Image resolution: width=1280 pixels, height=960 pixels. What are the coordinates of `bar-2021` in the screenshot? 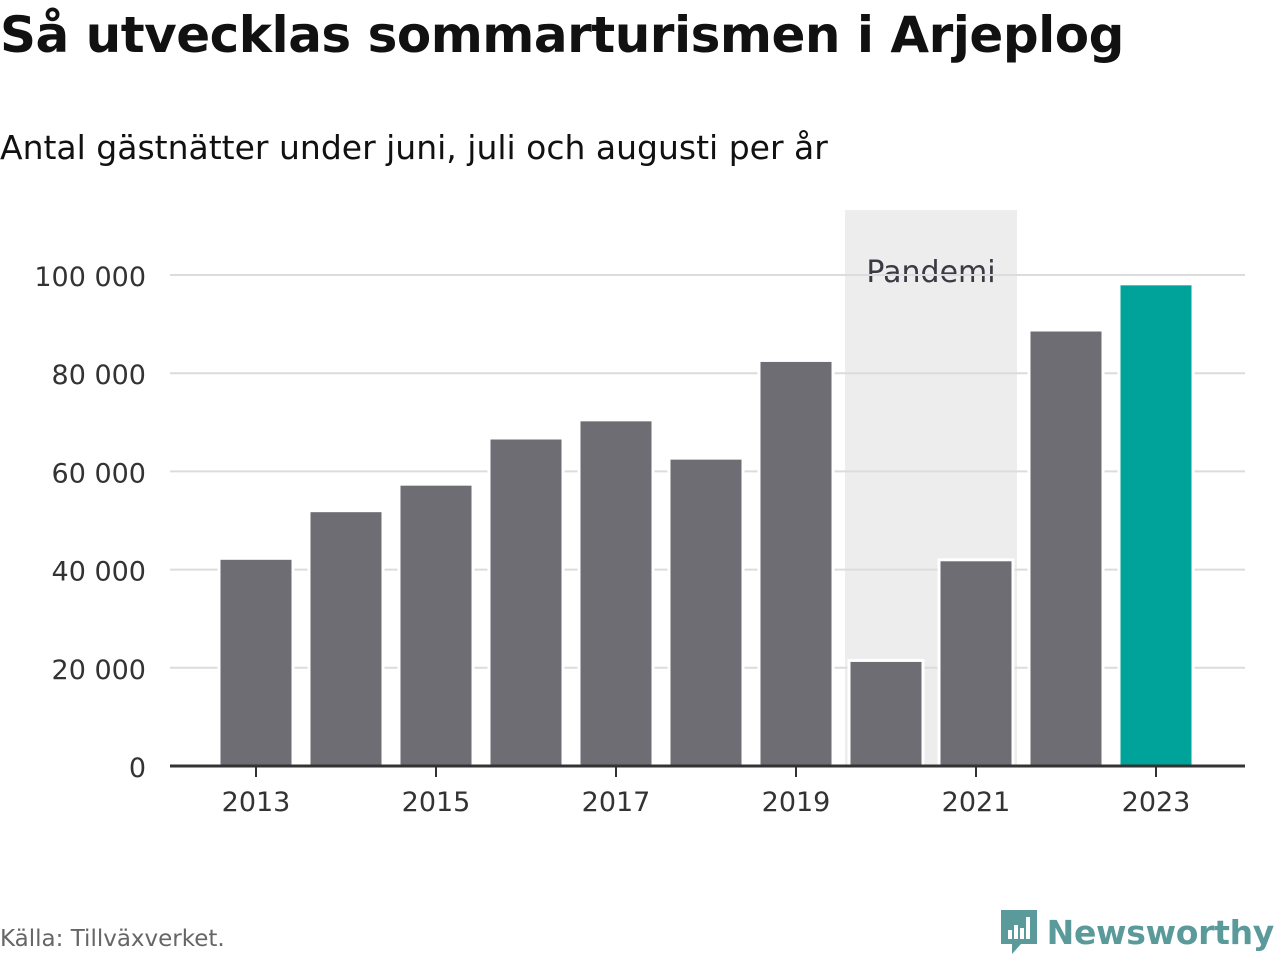 It's located at (976, 663).